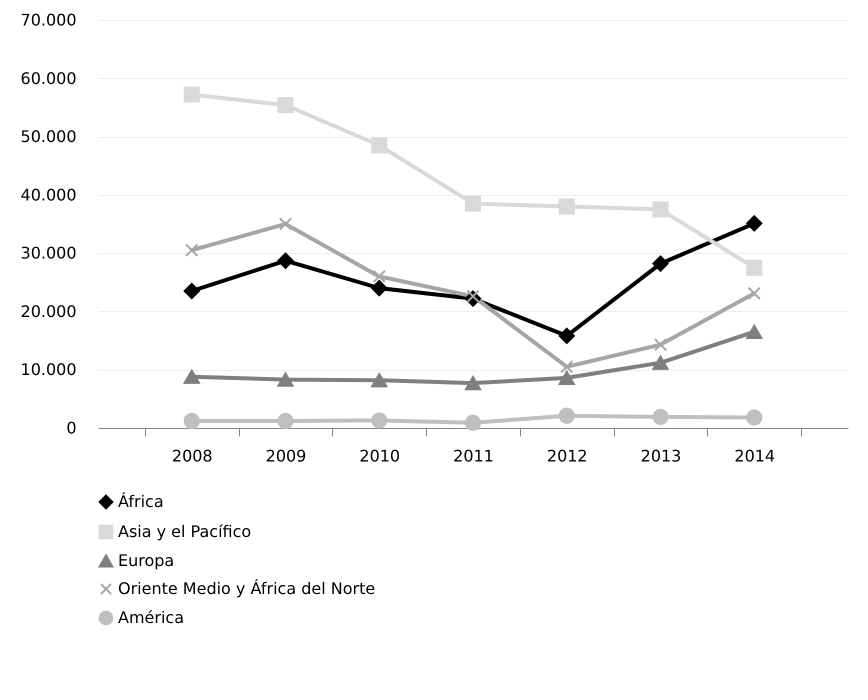 Image resolution: width=868 pixels, height=700 pixels. What do you see at coordinates (286, 456) in the screenshot?
I see `x-tick-label: 2009` at bounding box center [286, 456].